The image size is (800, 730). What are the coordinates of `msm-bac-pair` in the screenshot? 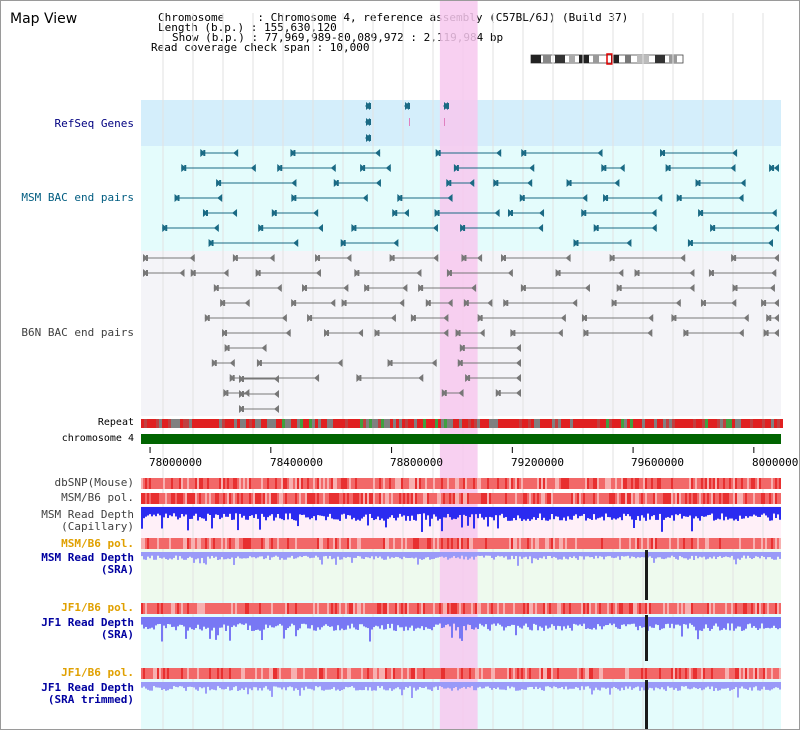 It's located at (369, 243).